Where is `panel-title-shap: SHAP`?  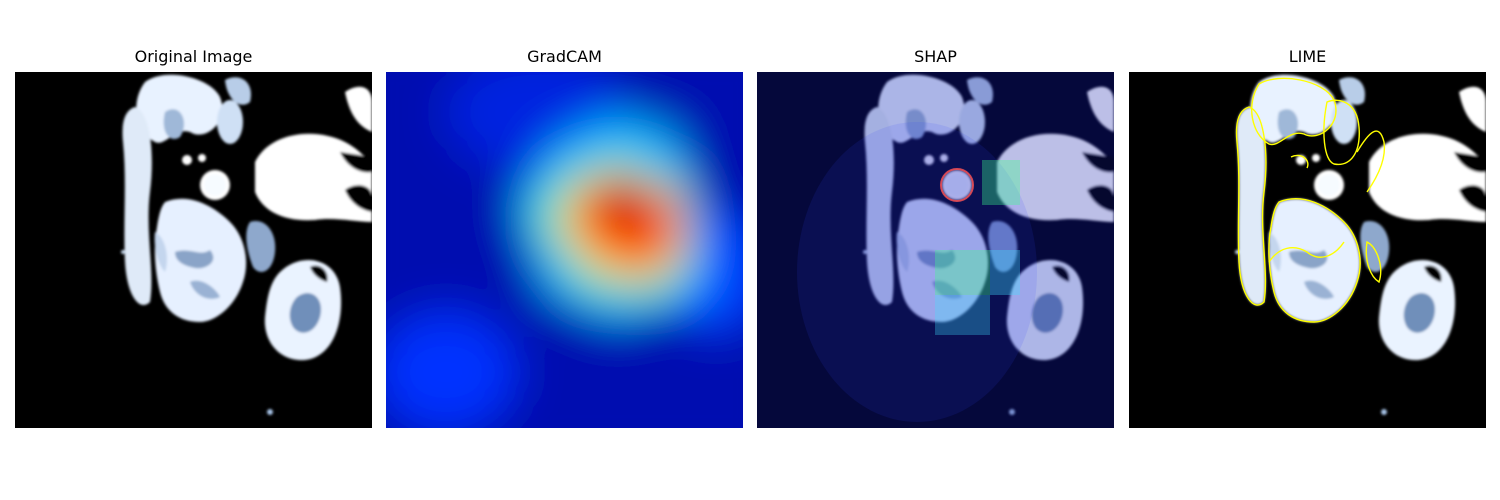 panel-title-shap: SHAP is located at coordinates (935, 56).